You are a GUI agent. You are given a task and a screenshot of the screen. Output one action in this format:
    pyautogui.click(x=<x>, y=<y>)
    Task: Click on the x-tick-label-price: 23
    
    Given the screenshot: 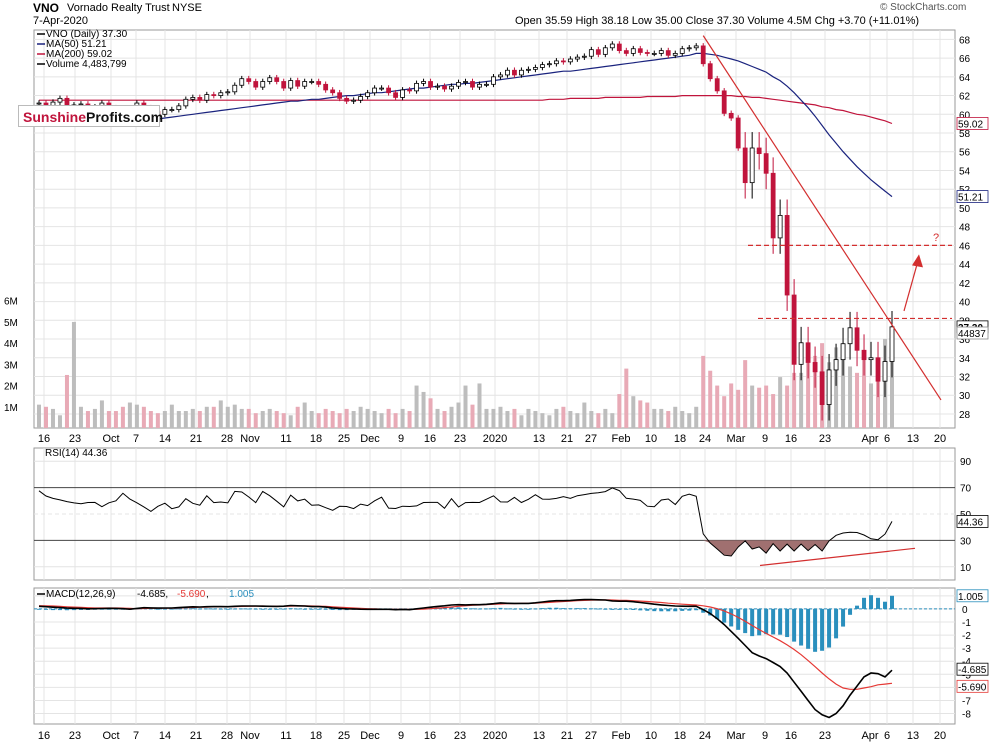 What is the action you would take?
    pyautogui.click(x=460, y=439)
    